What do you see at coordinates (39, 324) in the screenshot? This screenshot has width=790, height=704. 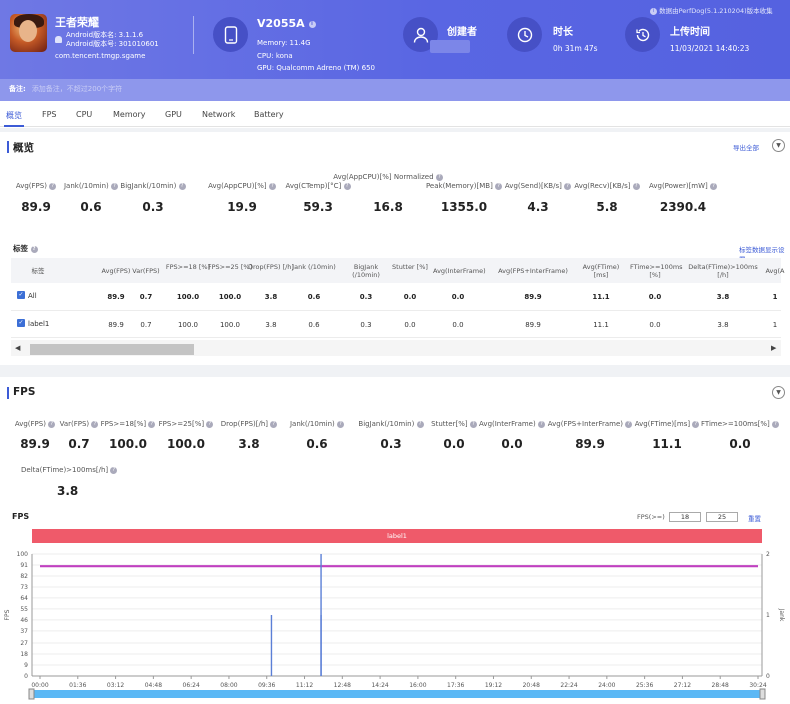 I see `row-label: label1` at bounding box center [39, 324].